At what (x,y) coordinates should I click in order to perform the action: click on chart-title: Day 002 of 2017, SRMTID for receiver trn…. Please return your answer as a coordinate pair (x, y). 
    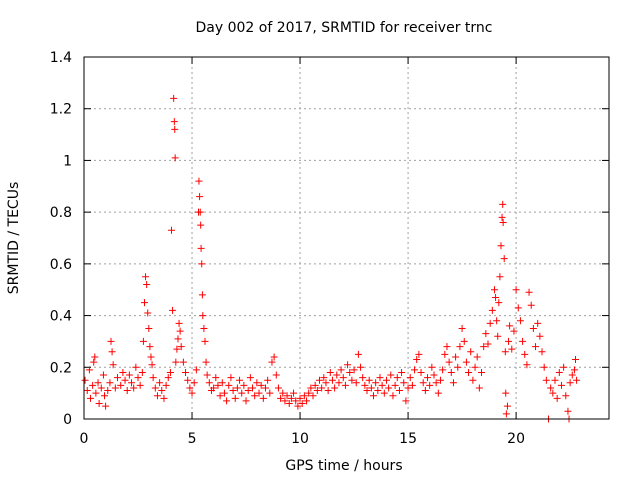
    Looking at the image, I should click on (344, 28).